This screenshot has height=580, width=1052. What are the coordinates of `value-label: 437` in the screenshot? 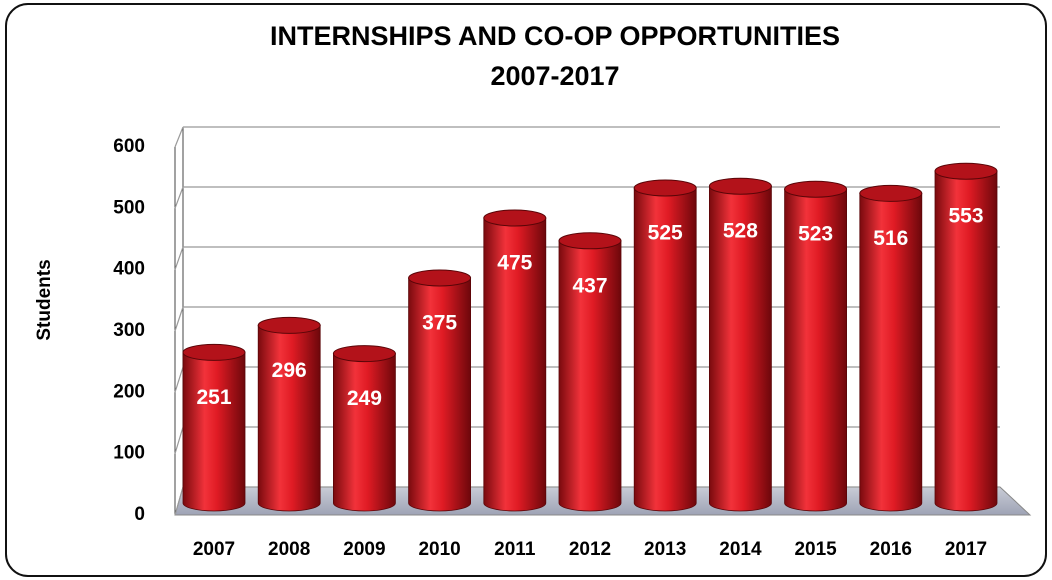 It's located at (589, 285).